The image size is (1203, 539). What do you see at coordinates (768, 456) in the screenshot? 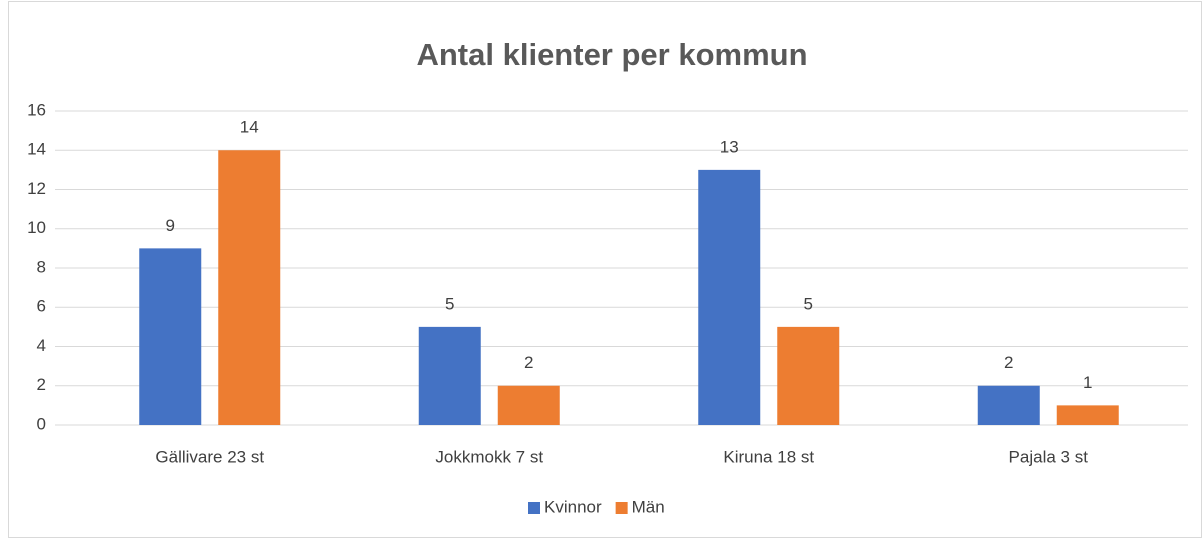
I see `x-tick-label: Kiruna 18 st` at bounding box center [768, 456].